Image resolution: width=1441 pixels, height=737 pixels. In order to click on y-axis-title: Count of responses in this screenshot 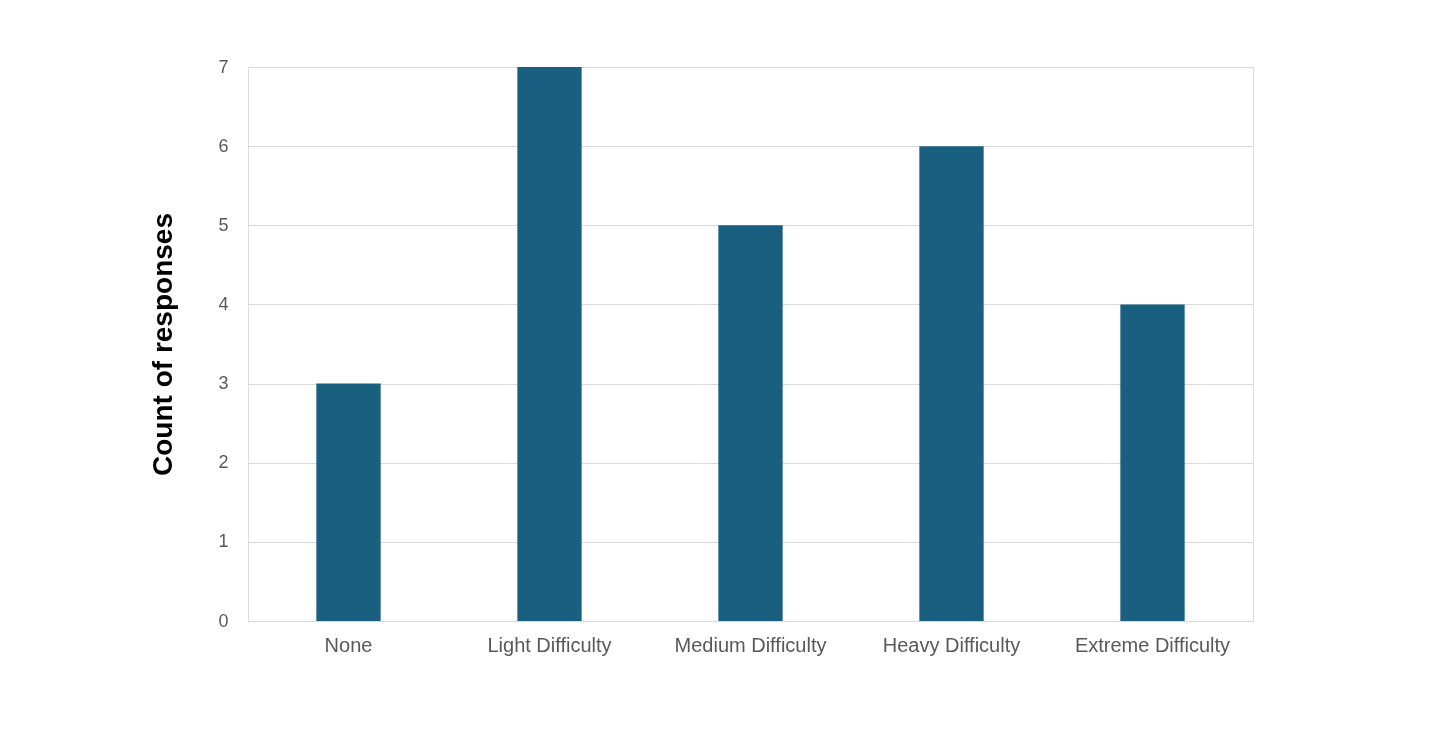, I will do `click(163, 344)`.